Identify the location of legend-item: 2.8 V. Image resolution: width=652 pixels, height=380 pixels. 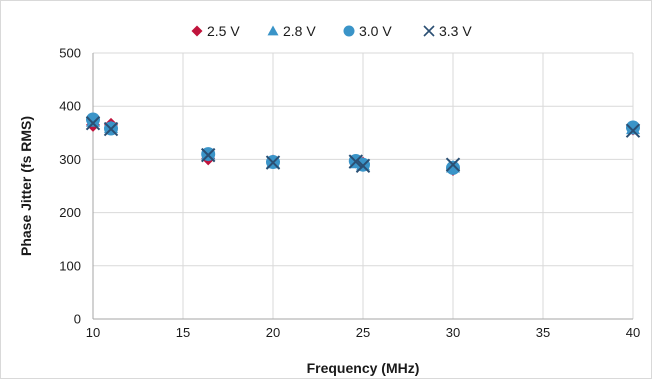
(291, 31).